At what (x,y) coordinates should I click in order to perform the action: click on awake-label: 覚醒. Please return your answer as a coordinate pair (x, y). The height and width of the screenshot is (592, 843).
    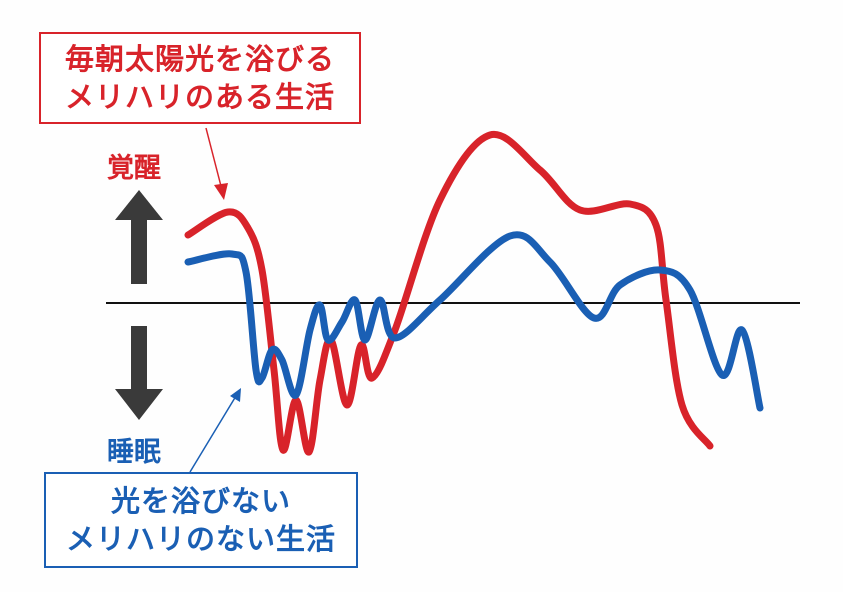
    Looking at the image, I should click on (134, 168).